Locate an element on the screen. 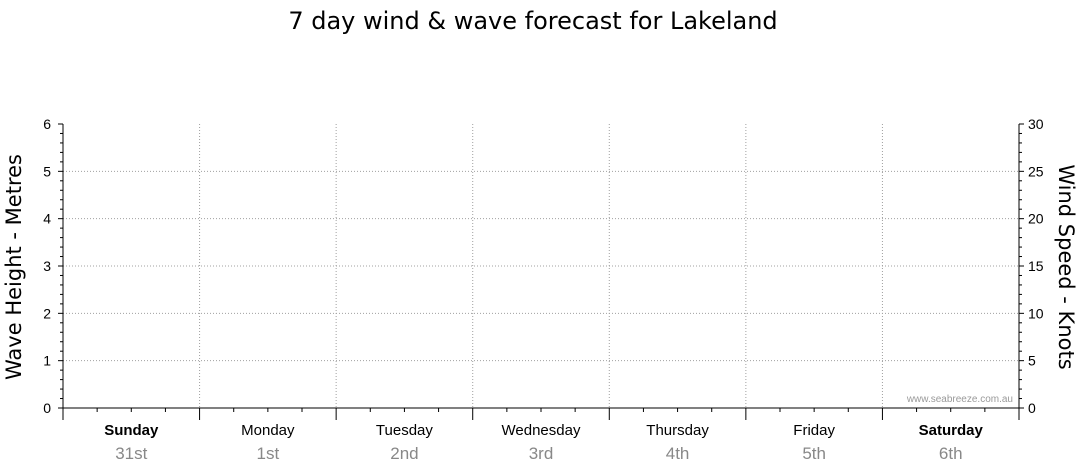  day-date-label: 6th is located at coordinates (951, 453).